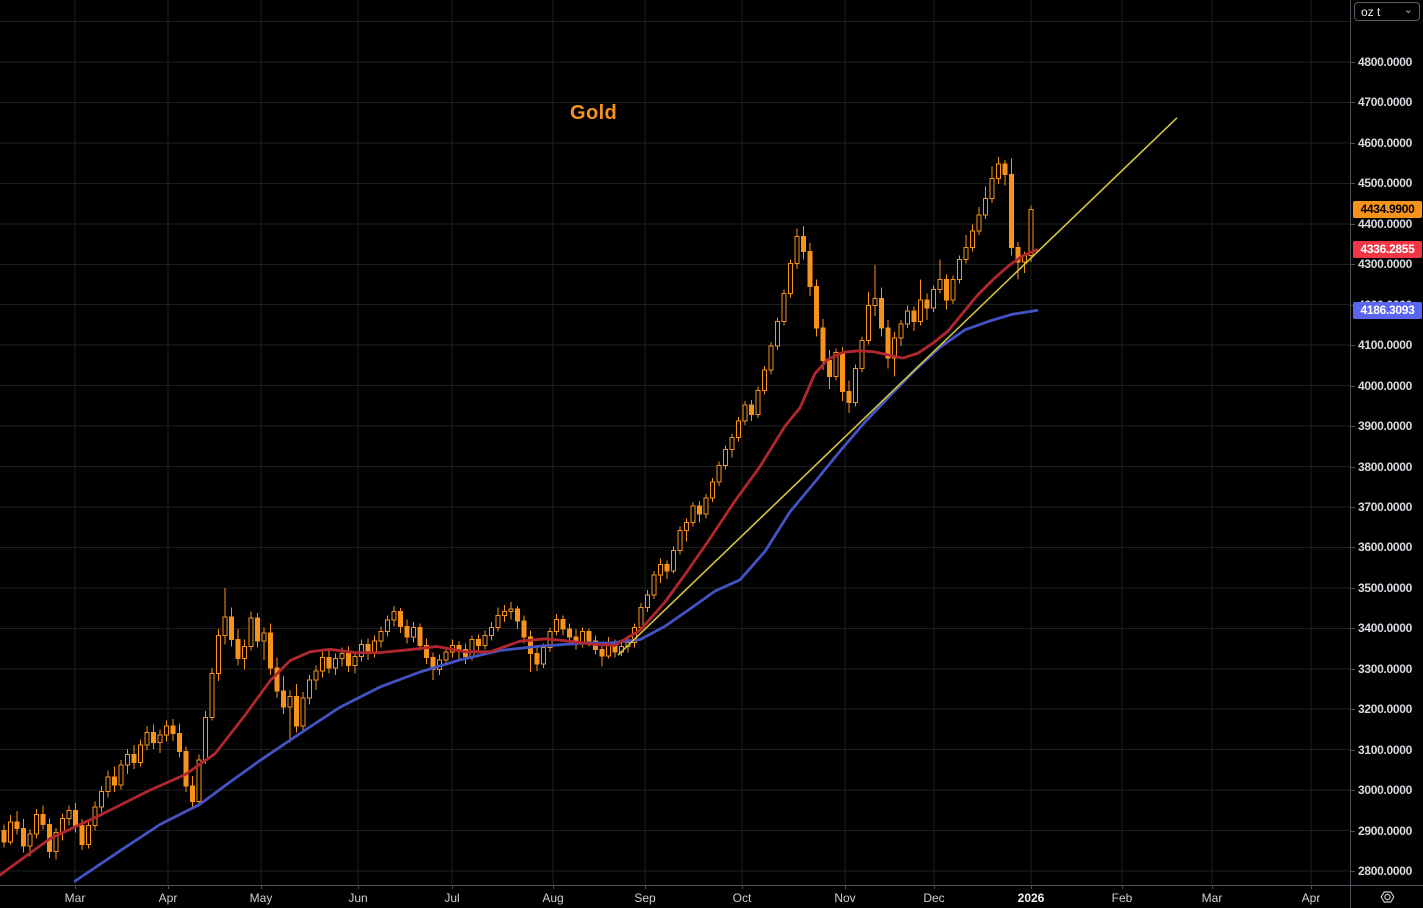 The image size is (1423, 908). I want to click on time-axis-label: Feb, so click(1122, 898).